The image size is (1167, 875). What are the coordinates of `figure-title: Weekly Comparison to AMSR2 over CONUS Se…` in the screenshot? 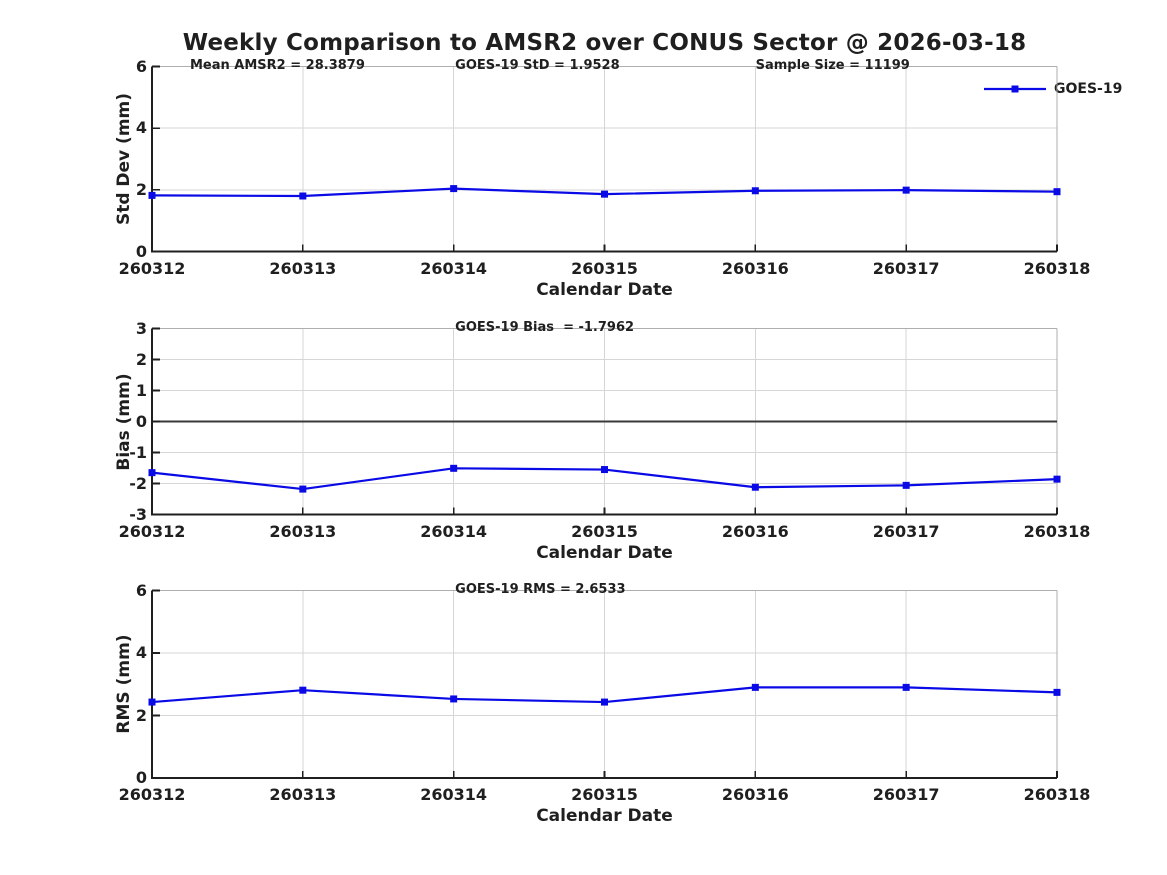 It's located at (604, 43).